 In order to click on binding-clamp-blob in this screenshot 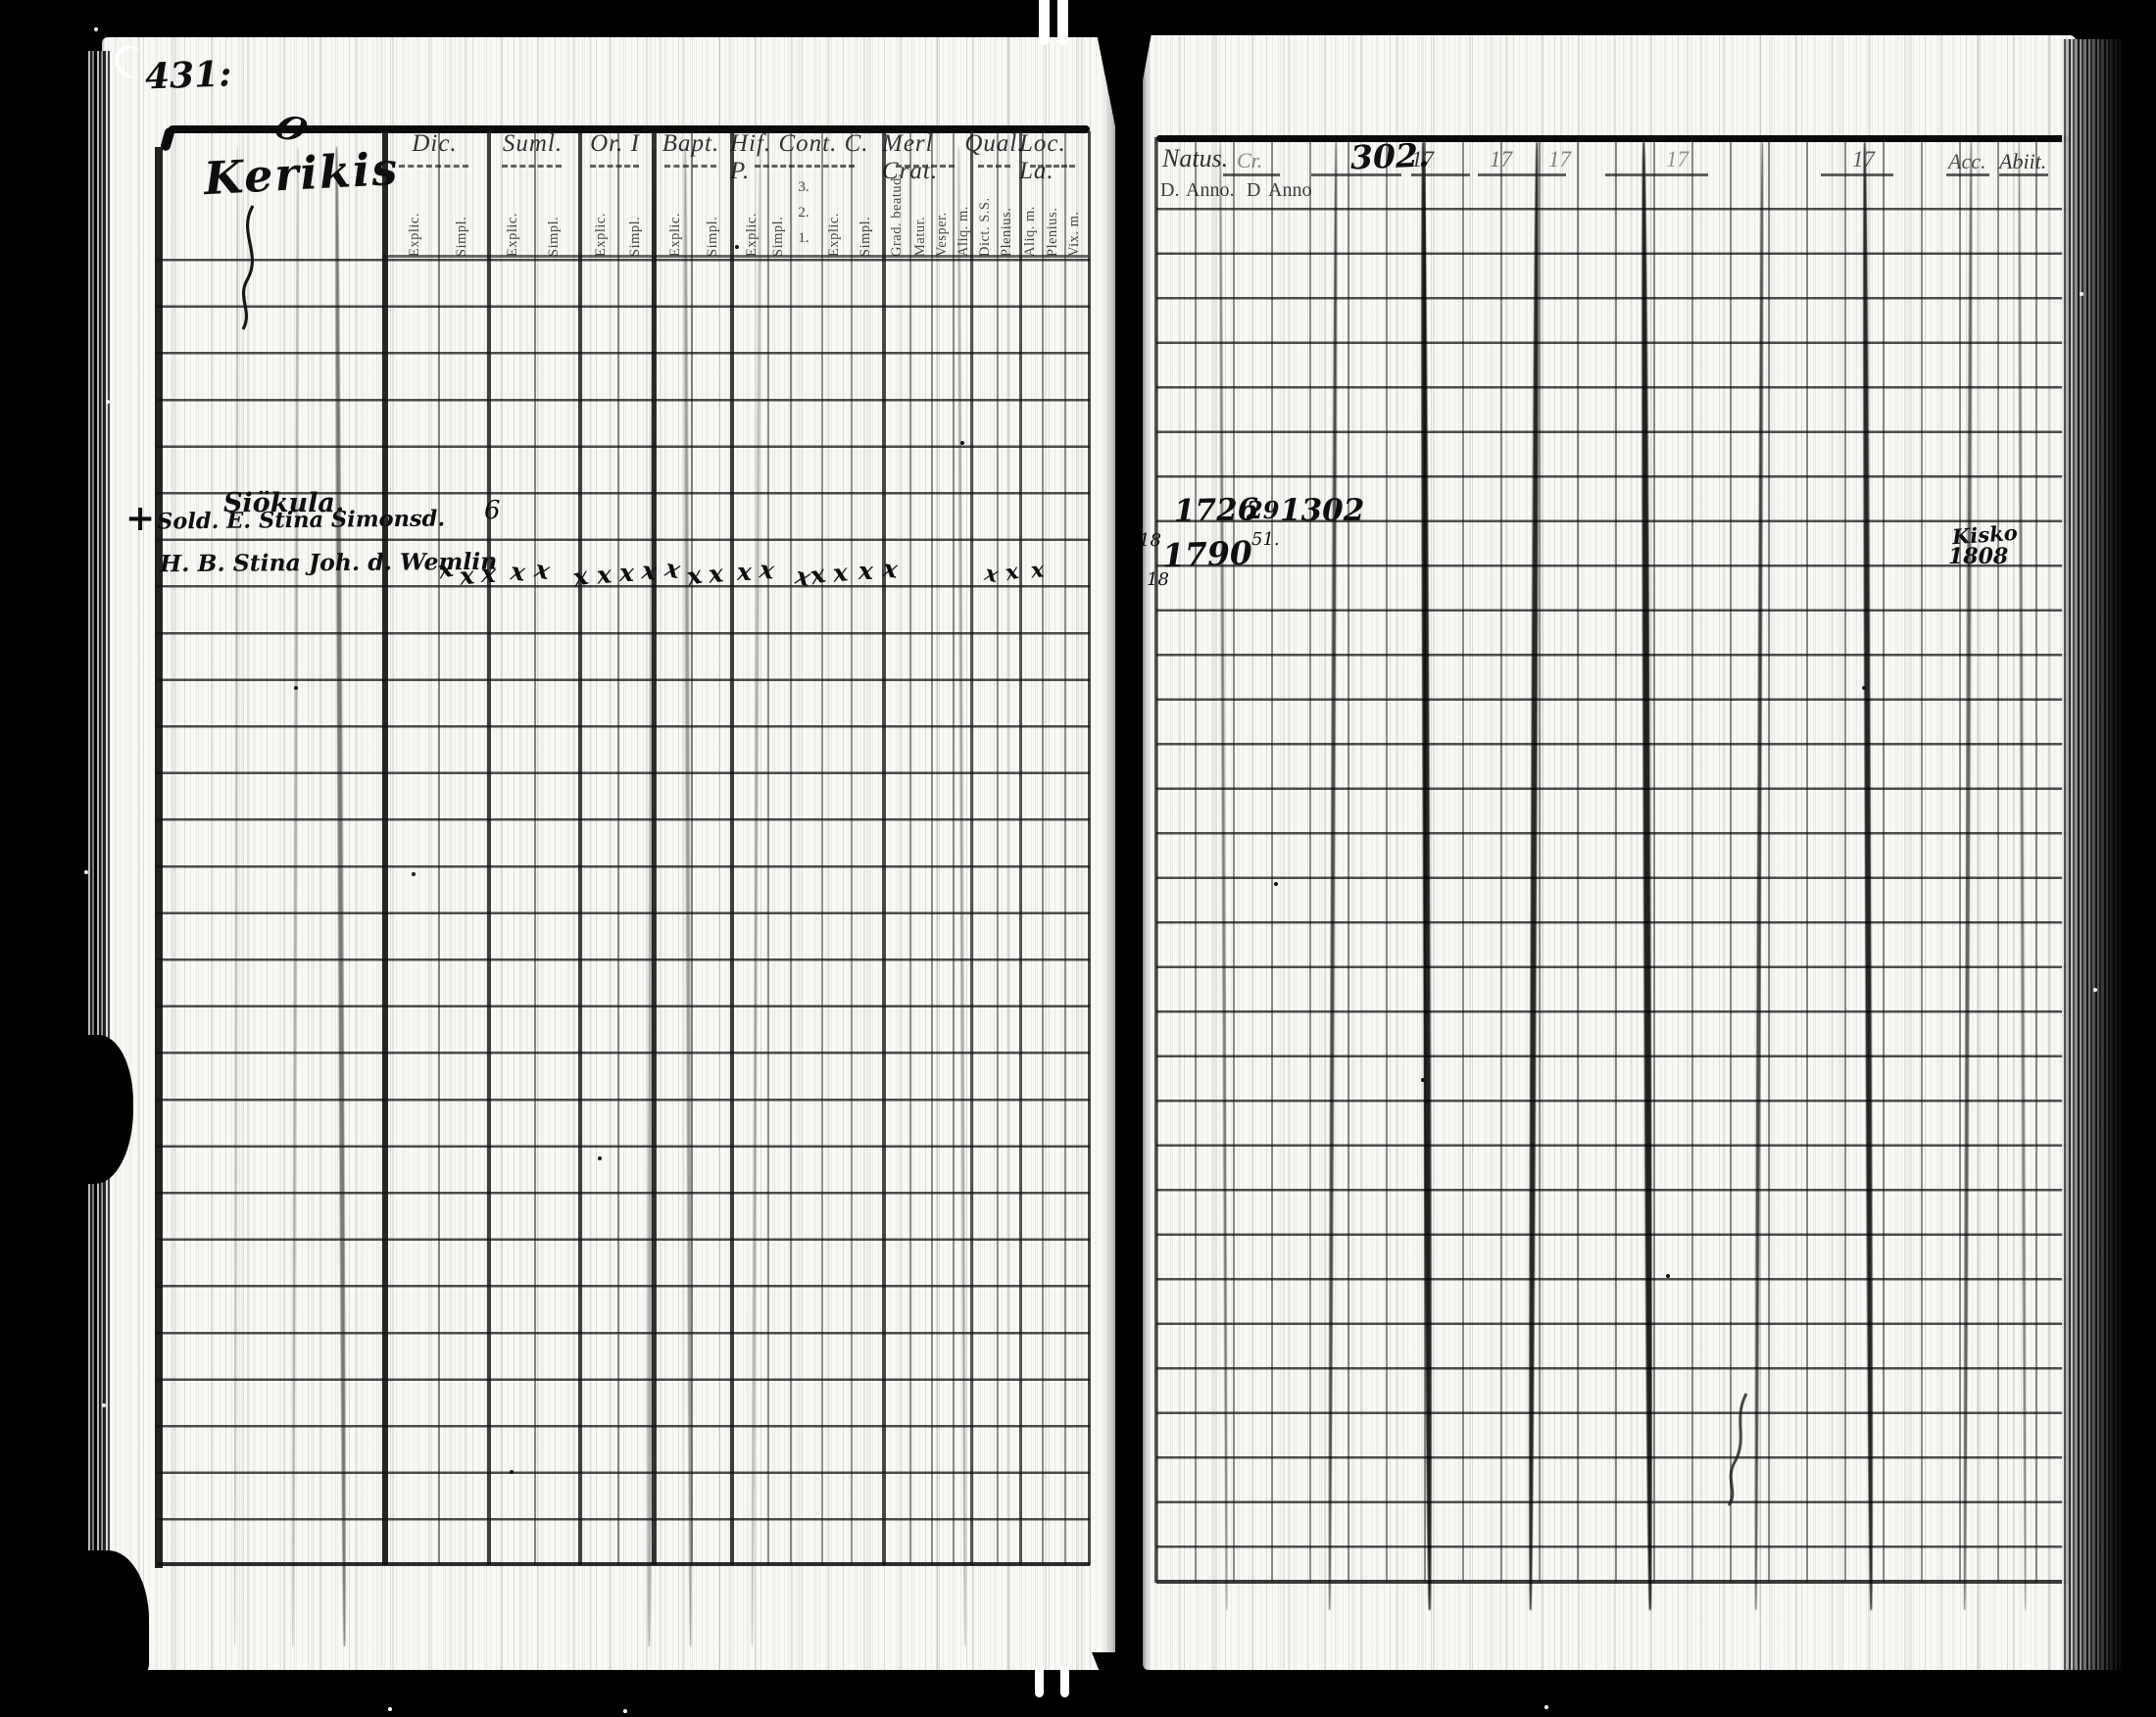, I will do `click(95, 1109)`.